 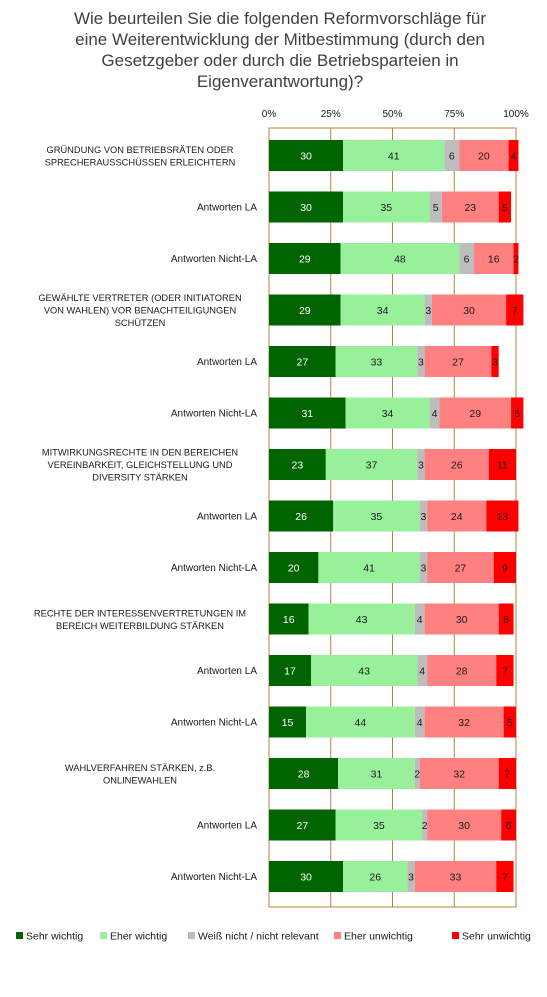 I want to click on category-label: Antworten LA, so click(x=227, y=208).